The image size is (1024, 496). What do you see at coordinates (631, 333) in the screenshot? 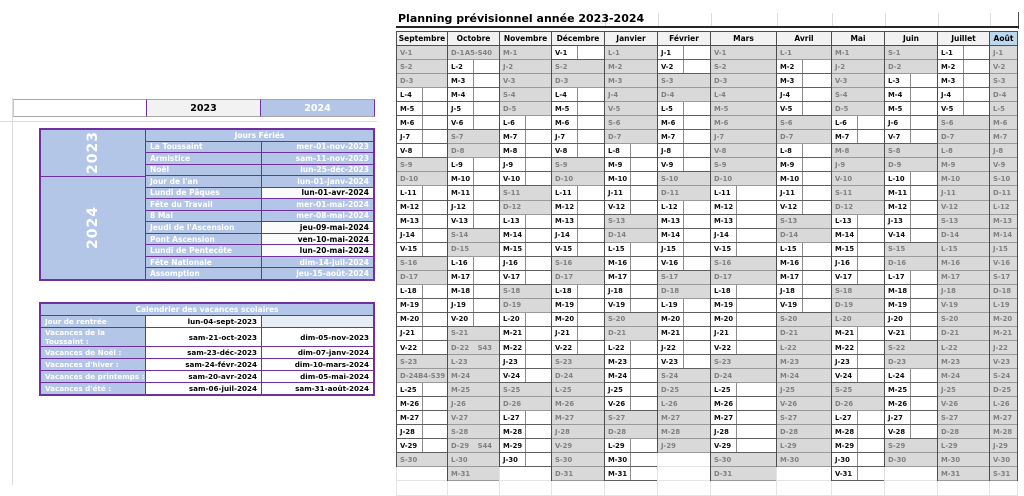
I see `day-cell: D-21` at bounding box center [631, 333].